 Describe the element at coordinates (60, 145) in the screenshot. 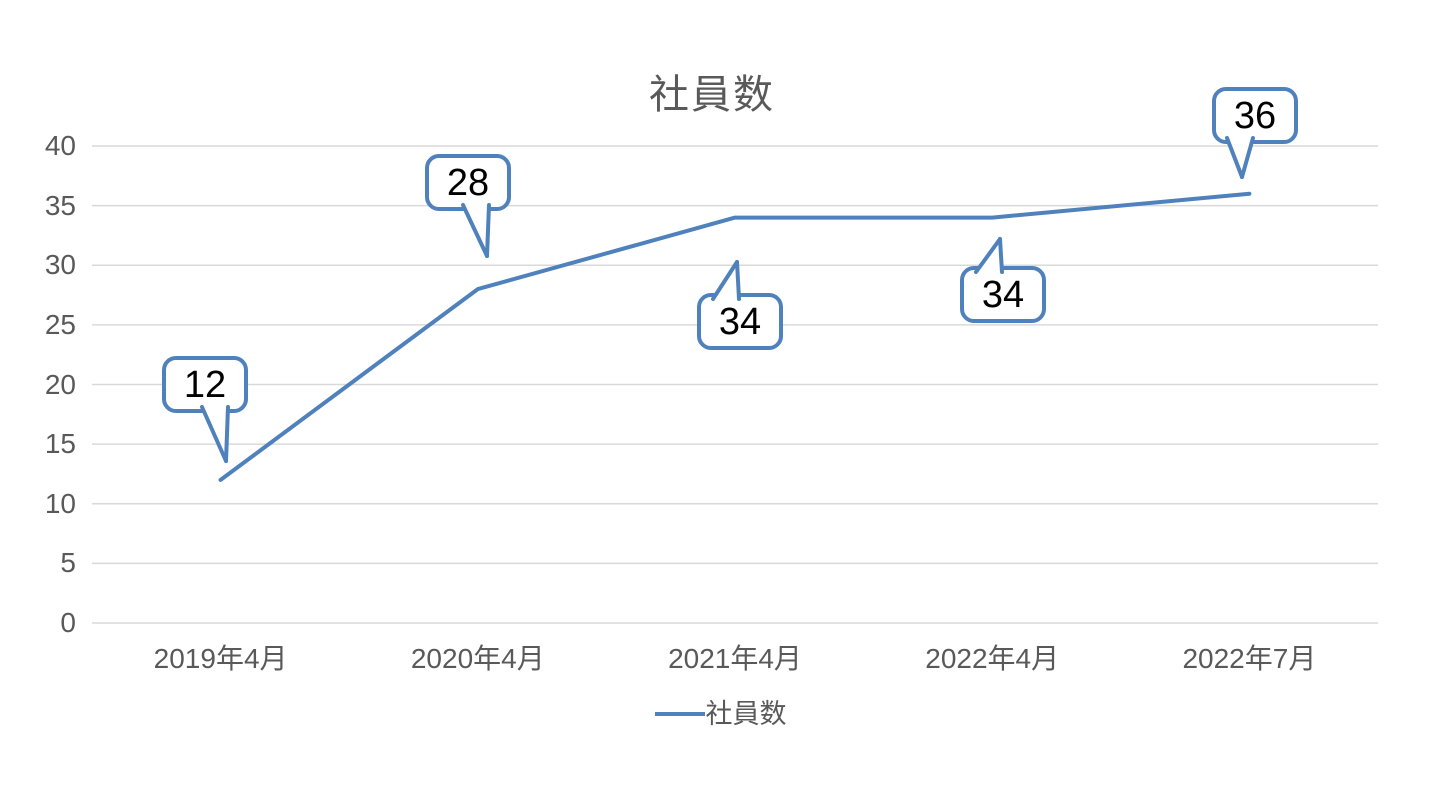

I see `y-tick-label: 40` at that location.